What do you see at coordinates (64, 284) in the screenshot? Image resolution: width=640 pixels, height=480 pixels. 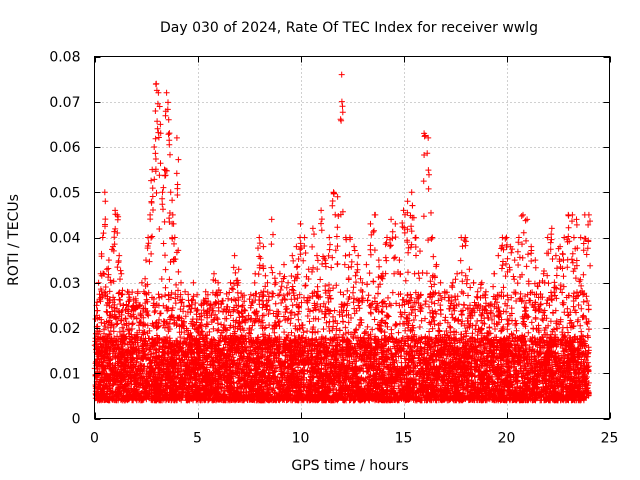 I see `y-tick-label: 0.03` at bounding box center [64, 284].